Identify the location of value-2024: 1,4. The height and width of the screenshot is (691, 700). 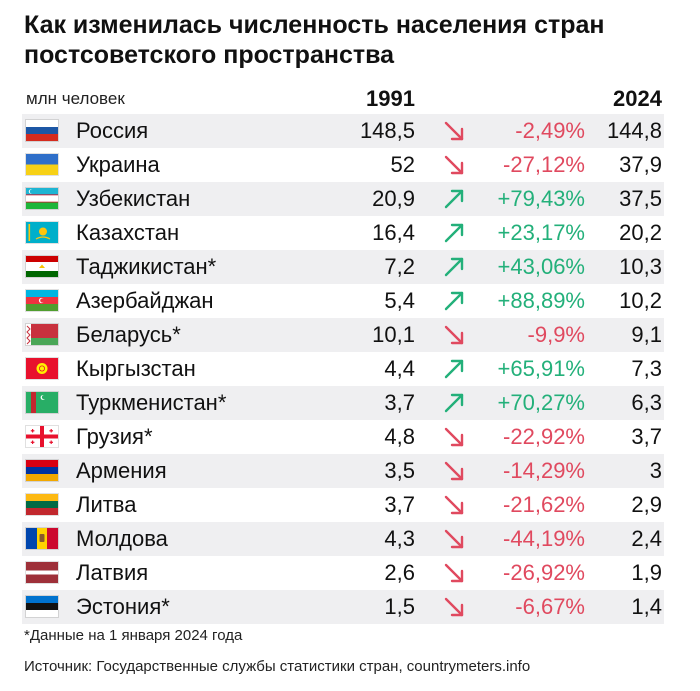
(646, 606).